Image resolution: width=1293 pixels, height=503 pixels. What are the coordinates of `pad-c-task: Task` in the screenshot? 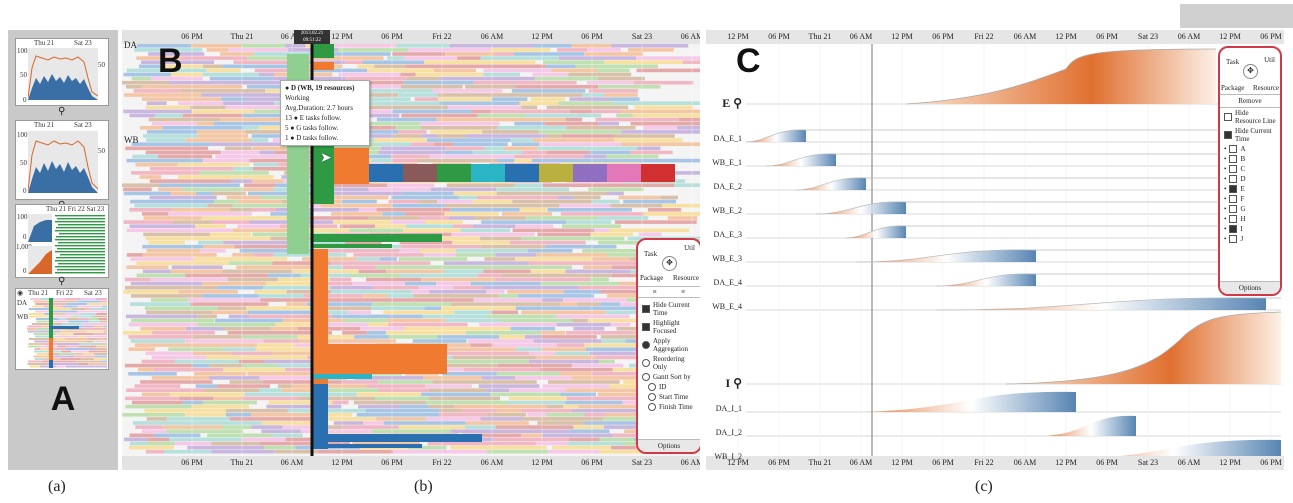 It's located at (1233, 62).